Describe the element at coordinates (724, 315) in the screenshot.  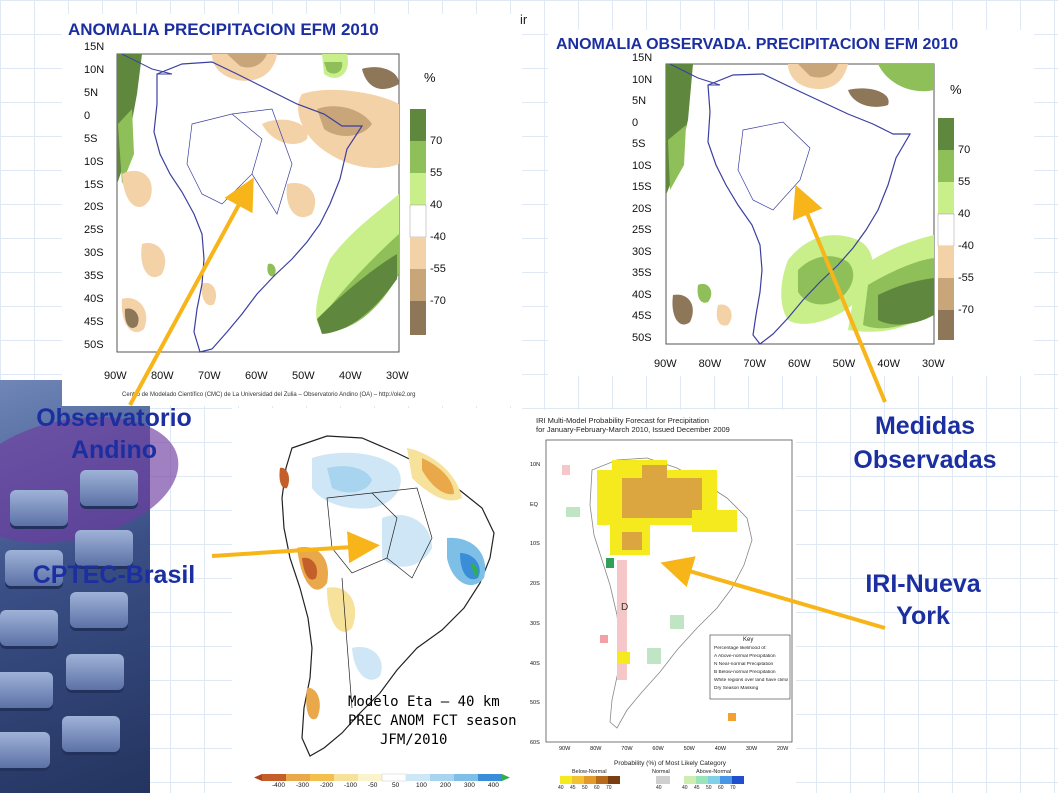
I see `obs-brown-patagonia` at that location.